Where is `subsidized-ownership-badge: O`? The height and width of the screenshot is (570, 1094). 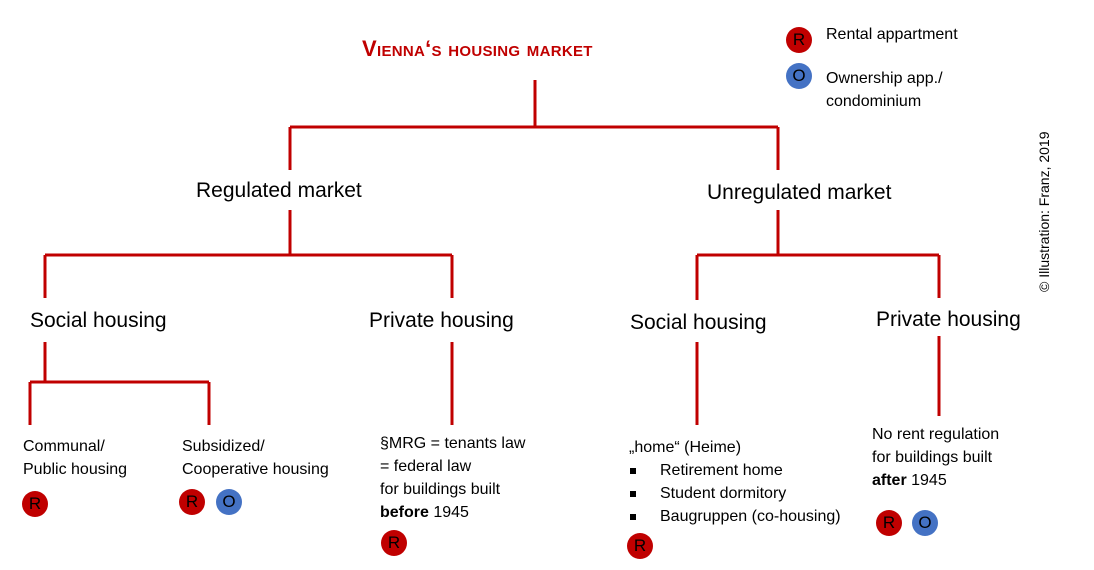 subsidized-ownership-badge: O is located at coordinates (229, 502).